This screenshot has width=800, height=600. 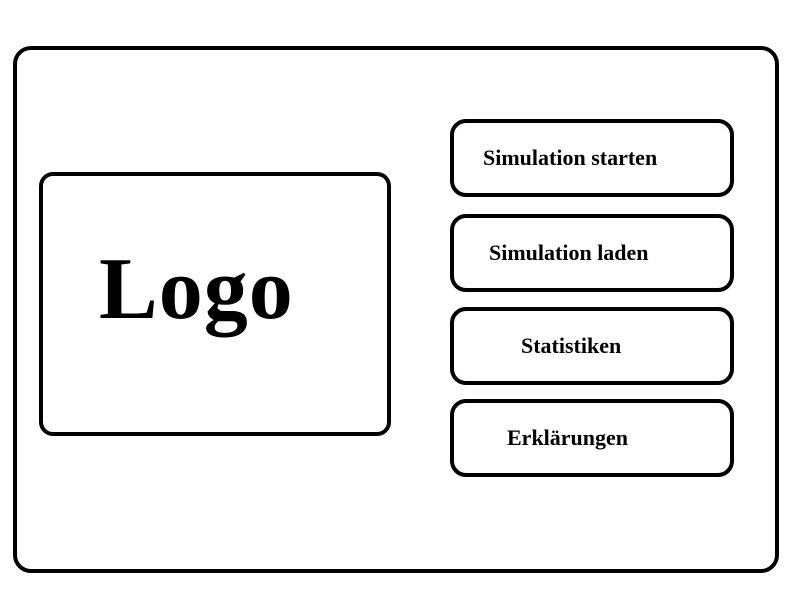 I want to click on load-simulation-button: Simulation laden, so click(x=592, y=253).